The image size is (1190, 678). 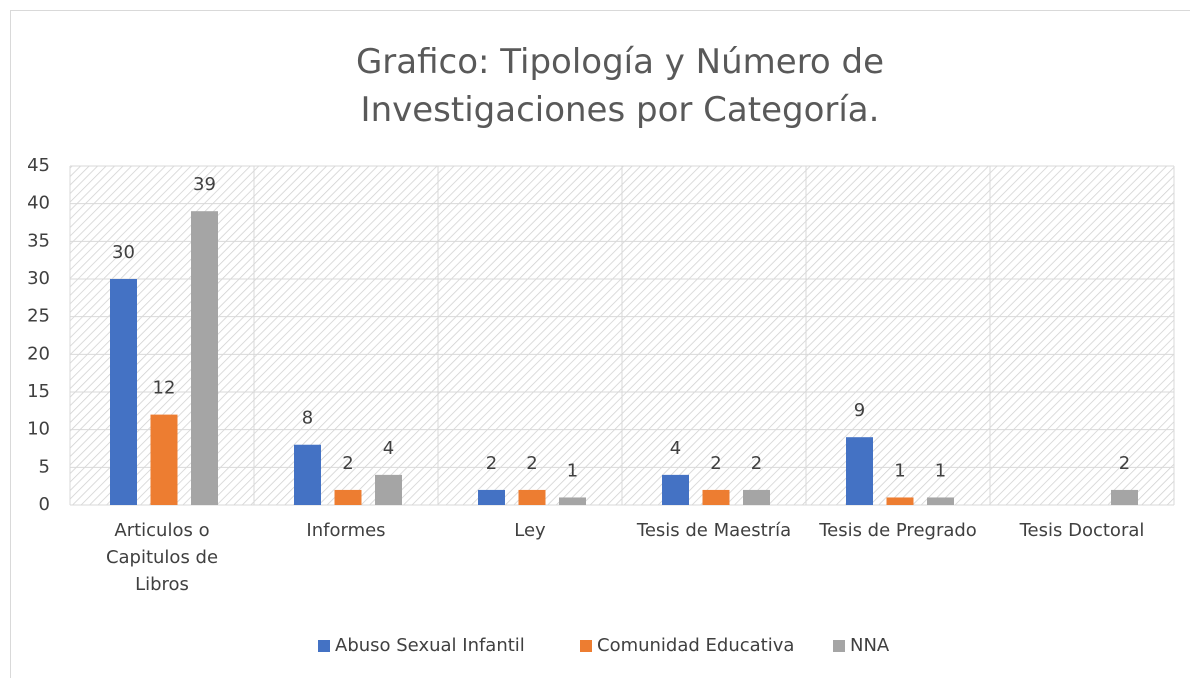 I want to click on y-tick-label: 35, so click(x=38, y=240).